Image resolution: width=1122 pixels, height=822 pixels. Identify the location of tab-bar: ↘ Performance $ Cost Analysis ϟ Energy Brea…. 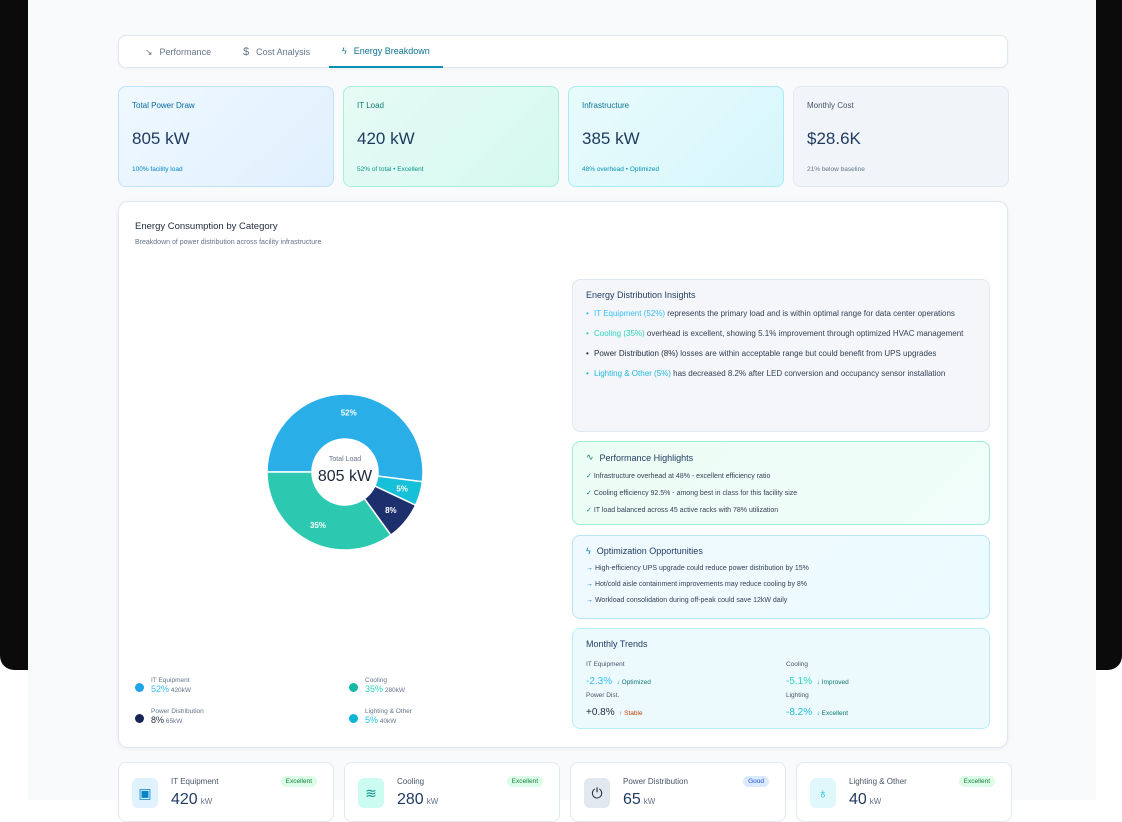
(563, 51).